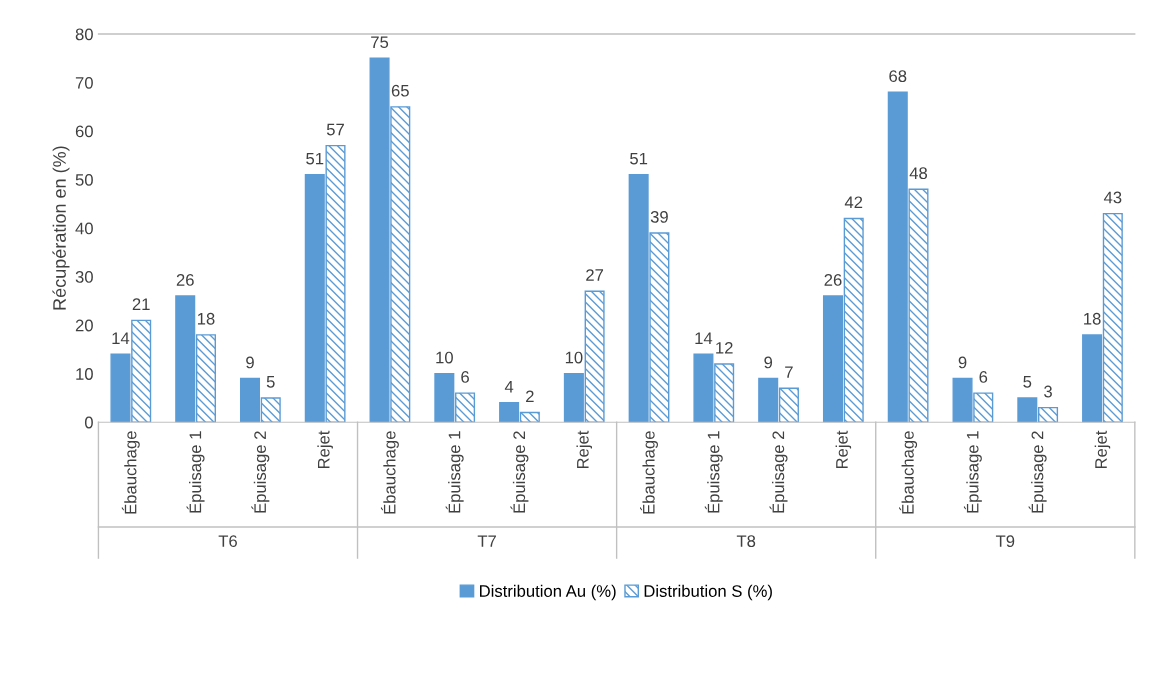 This screenshot has height=681, width=1158. What do you see at coordinates (548, 592) in the screenshot?
I see `legend-label: Distribution Au (%)` at bounding box center [548, 592].